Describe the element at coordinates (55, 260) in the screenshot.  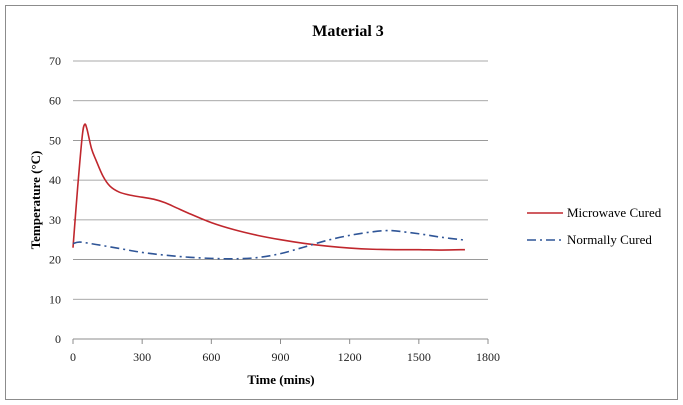
I see `y-tick-label: 20` at that location.